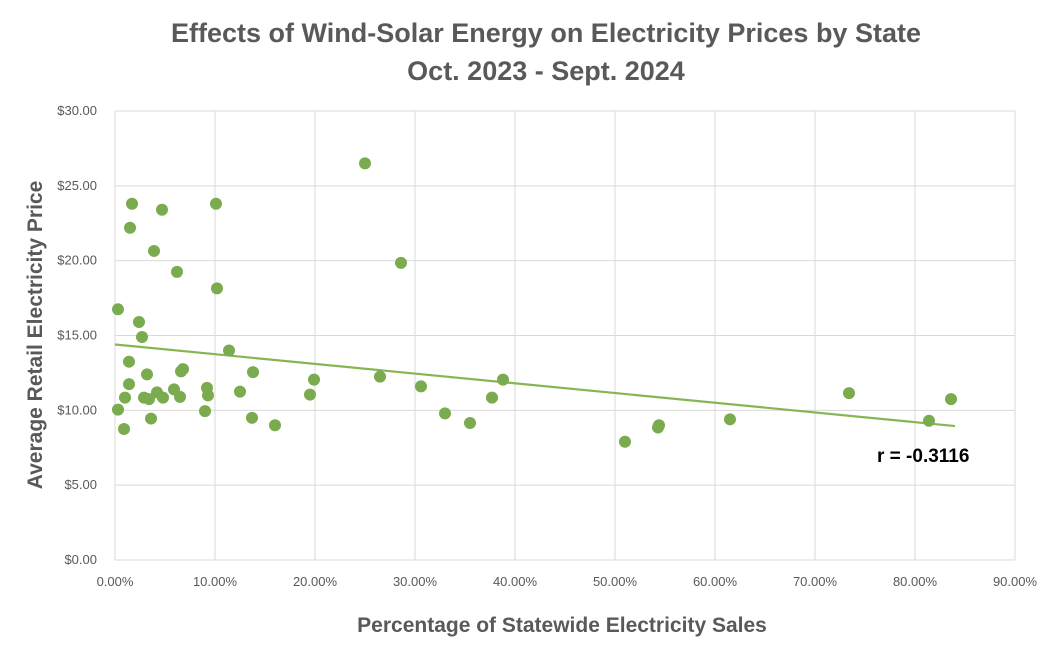 This screenshot has width=1056, height=646. Describe the element at coordinates (1015, 581) in the screenshot. I see `x-tick-label: 90.00%` at that location.